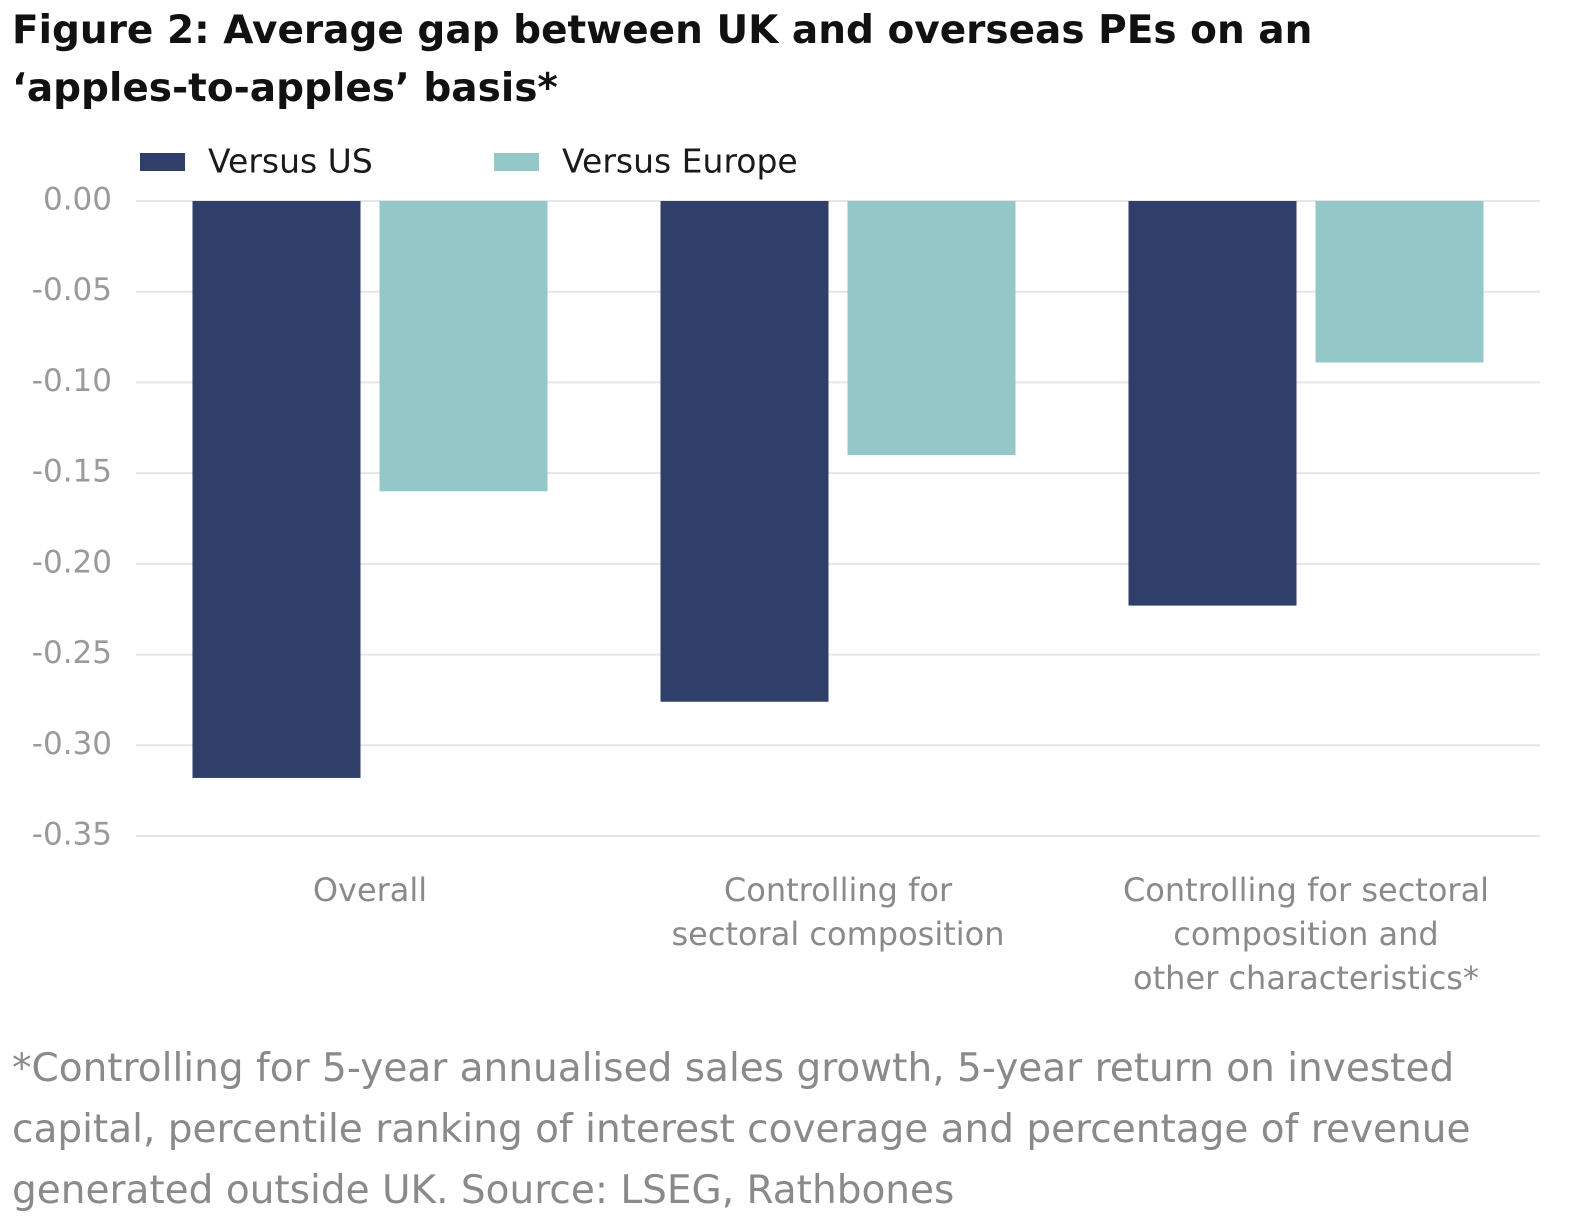  I want to click on x-tick-label: Controlling for sectoral composition, so click(838, 912).